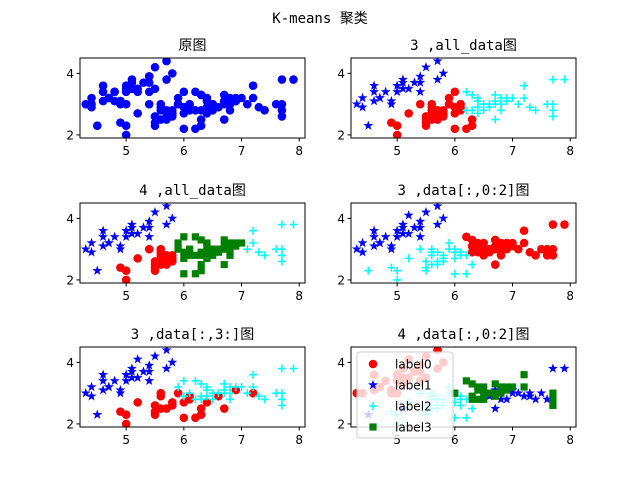 The width and height of the screenshot is (640, 480). What do you see at coordinates (70, 424) in the screenshot?
I see `y-tick-label: 2` at bounding box center [70, 424].